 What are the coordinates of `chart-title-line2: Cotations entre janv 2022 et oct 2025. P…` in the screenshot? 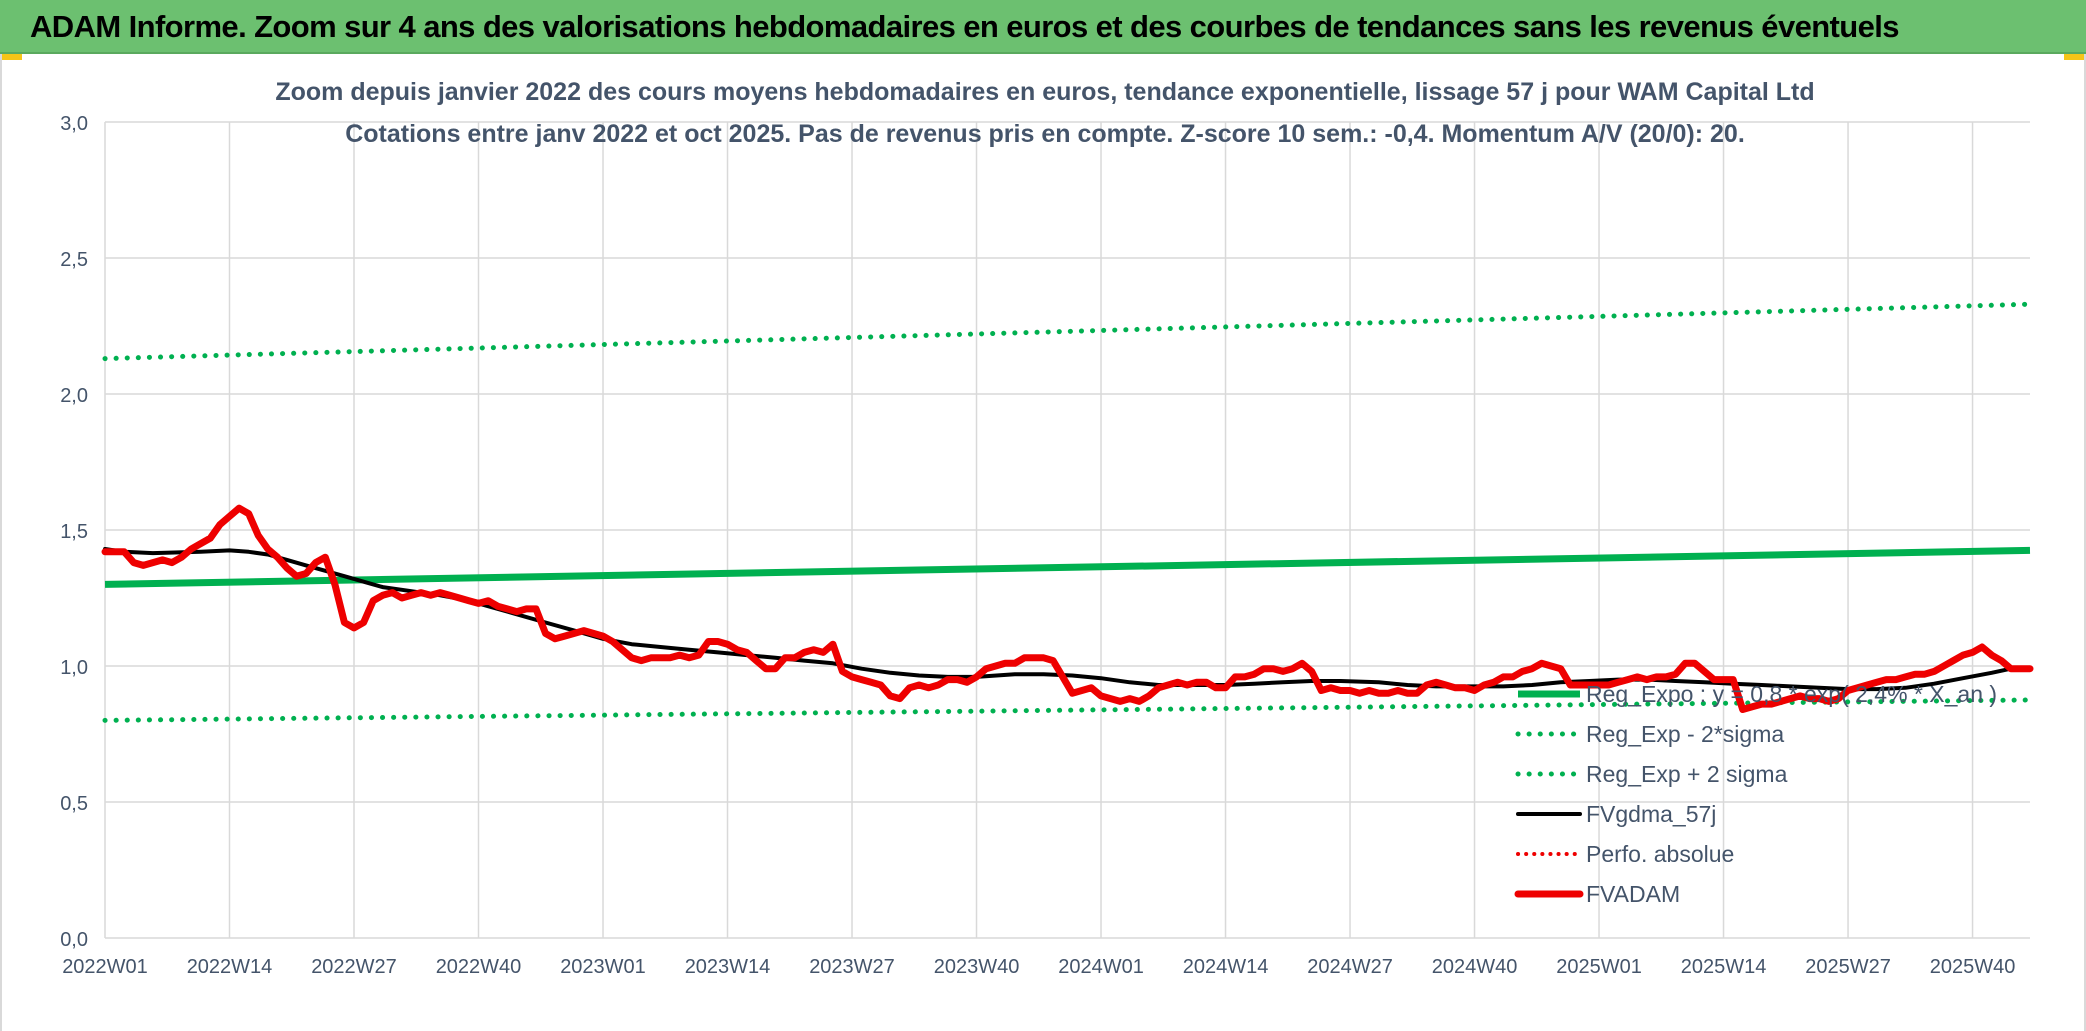 It's located at (1045, 134).